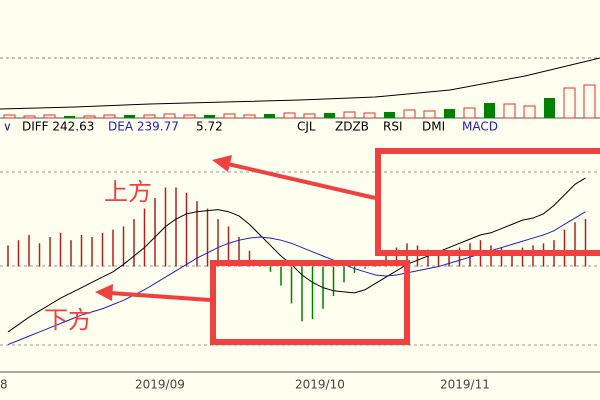 This screenshot has height=400, width=600. Describe the element at coordinates (352, 127) in the screenshot. I see `tab: ZDZB` at that location.